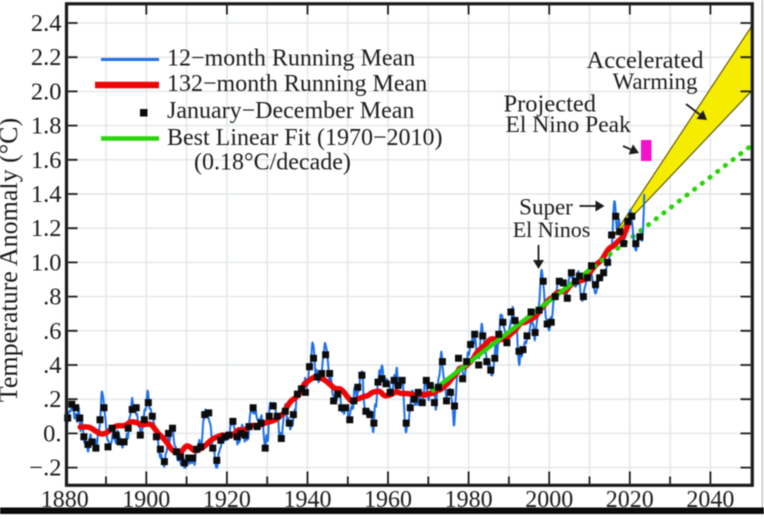  What do you see at coordinates (546, 207) in the screenshot?
I see `svg-text: Super` at bounding box center [546, 207].